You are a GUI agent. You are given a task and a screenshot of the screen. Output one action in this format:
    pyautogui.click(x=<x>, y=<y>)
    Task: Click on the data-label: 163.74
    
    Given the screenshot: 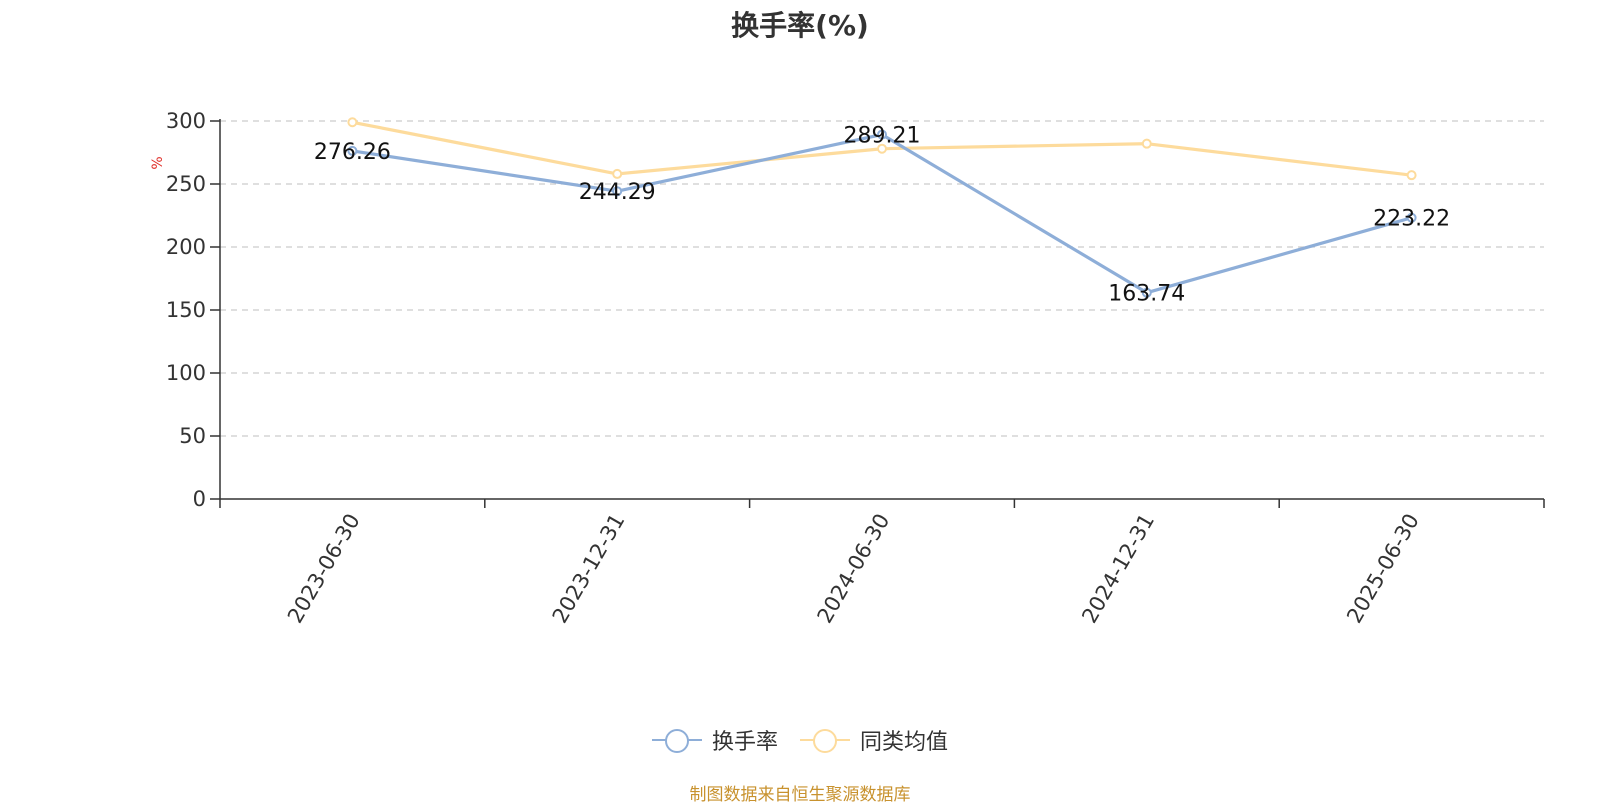 What is the action you would take?
    pyautogui.click(x=1146, y=294)
    